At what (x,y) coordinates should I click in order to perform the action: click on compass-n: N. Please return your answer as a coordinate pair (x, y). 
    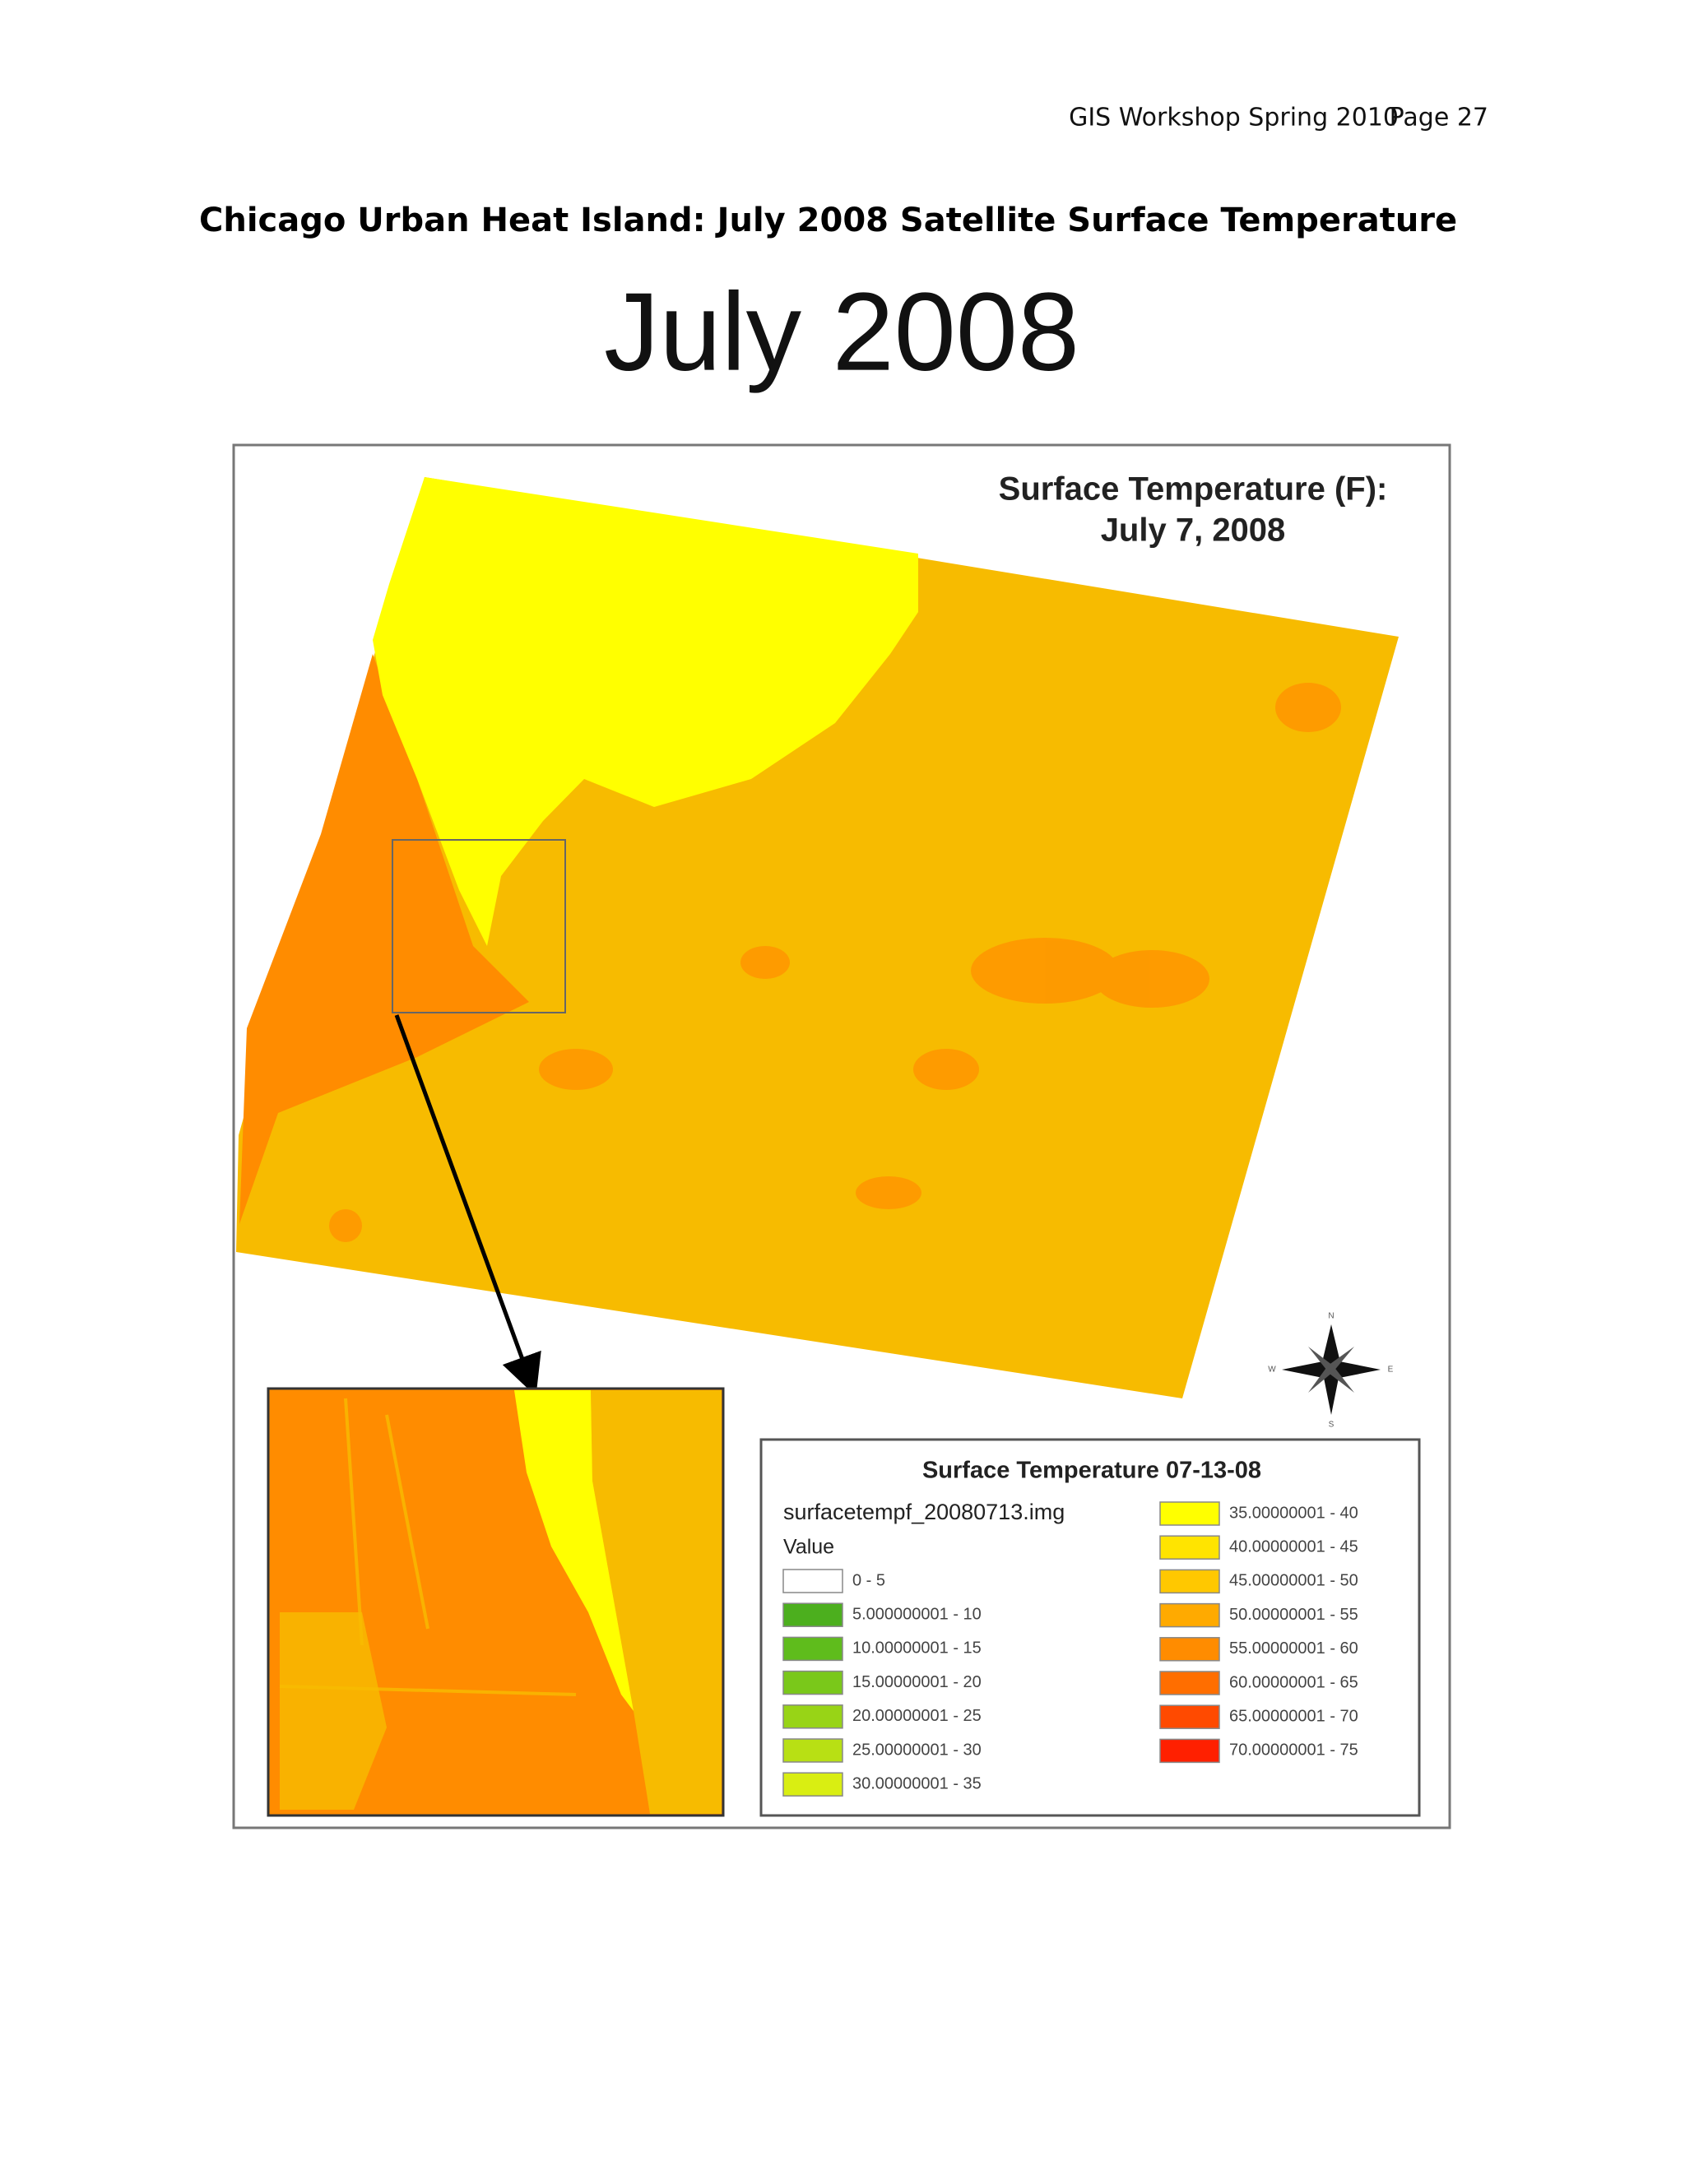
    Looking at the image, I should click on (1331, 1316).